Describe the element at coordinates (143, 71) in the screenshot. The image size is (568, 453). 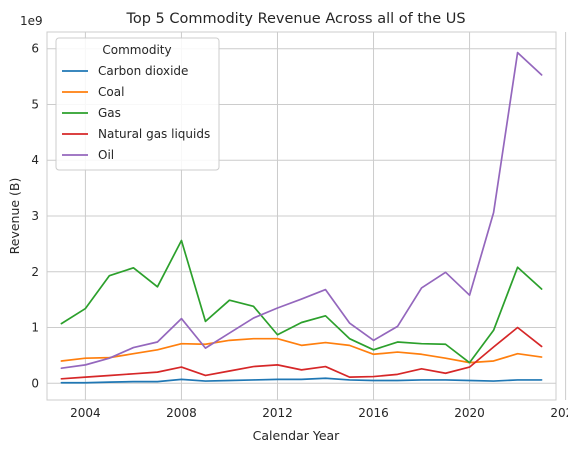
I see `legend-label-carbon-dioxide: Carbon dioxide` at that location.